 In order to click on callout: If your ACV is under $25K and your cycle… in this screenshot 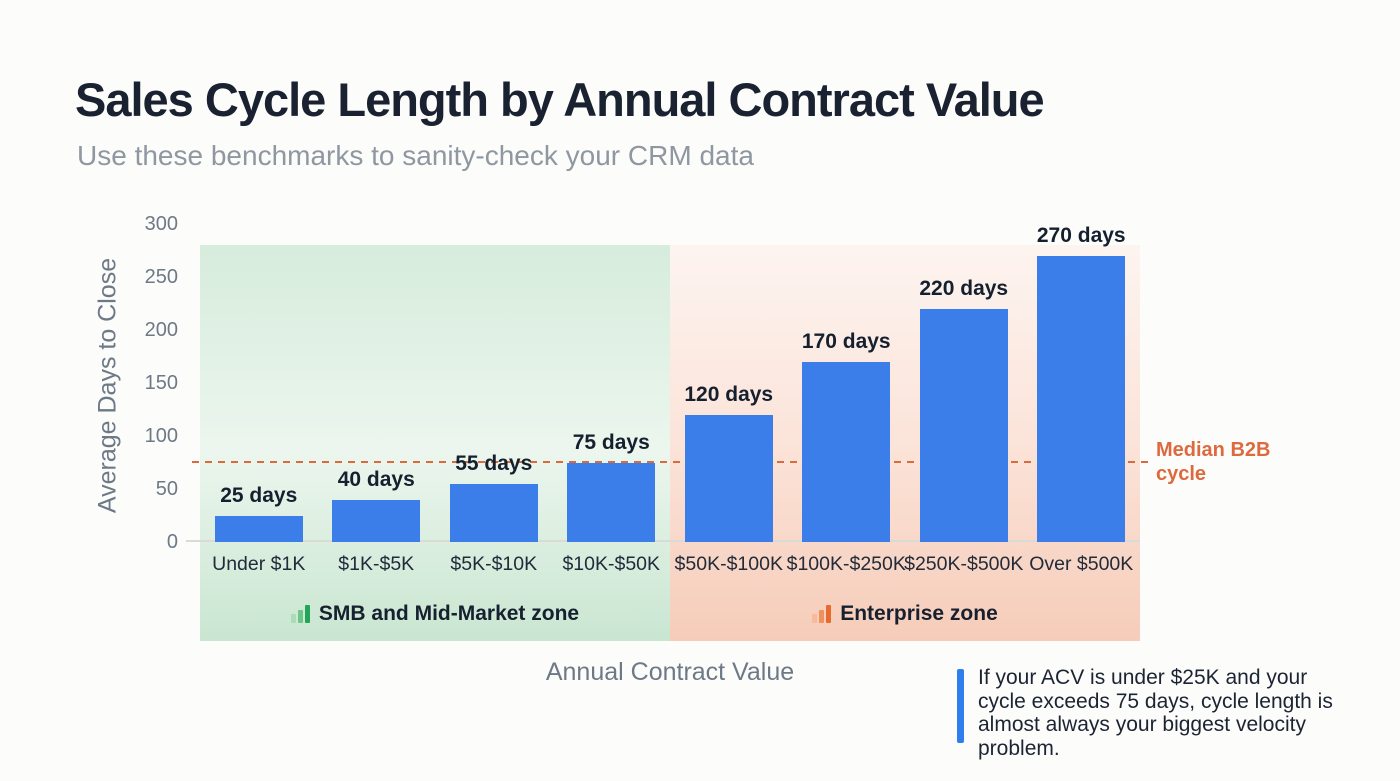, I will do `click(1149, 713)`.